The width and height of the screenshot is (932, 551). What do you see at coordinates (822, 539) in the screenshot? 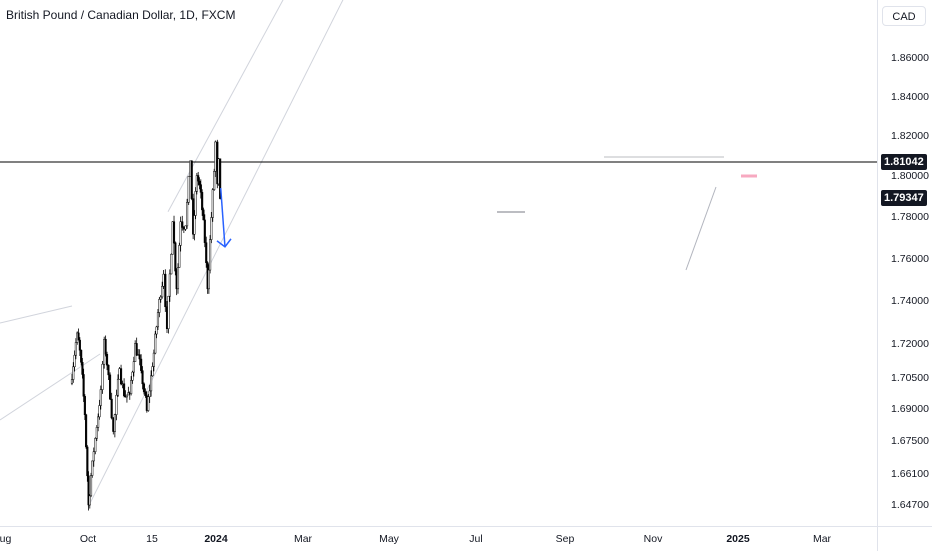
I see `time-tick-label: Mar` at bounding box center [822, 539].